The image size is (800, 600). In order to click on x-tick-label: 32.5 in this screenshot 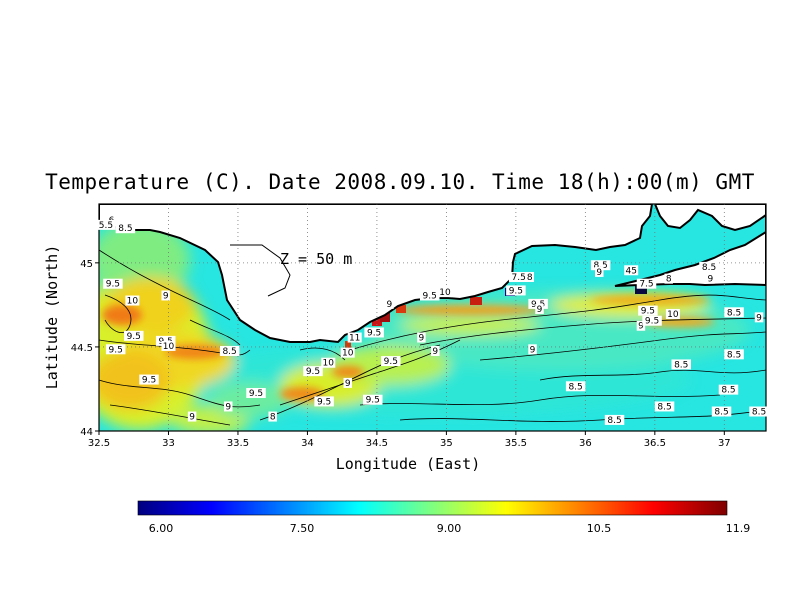, I will do `click(99, 443)`.